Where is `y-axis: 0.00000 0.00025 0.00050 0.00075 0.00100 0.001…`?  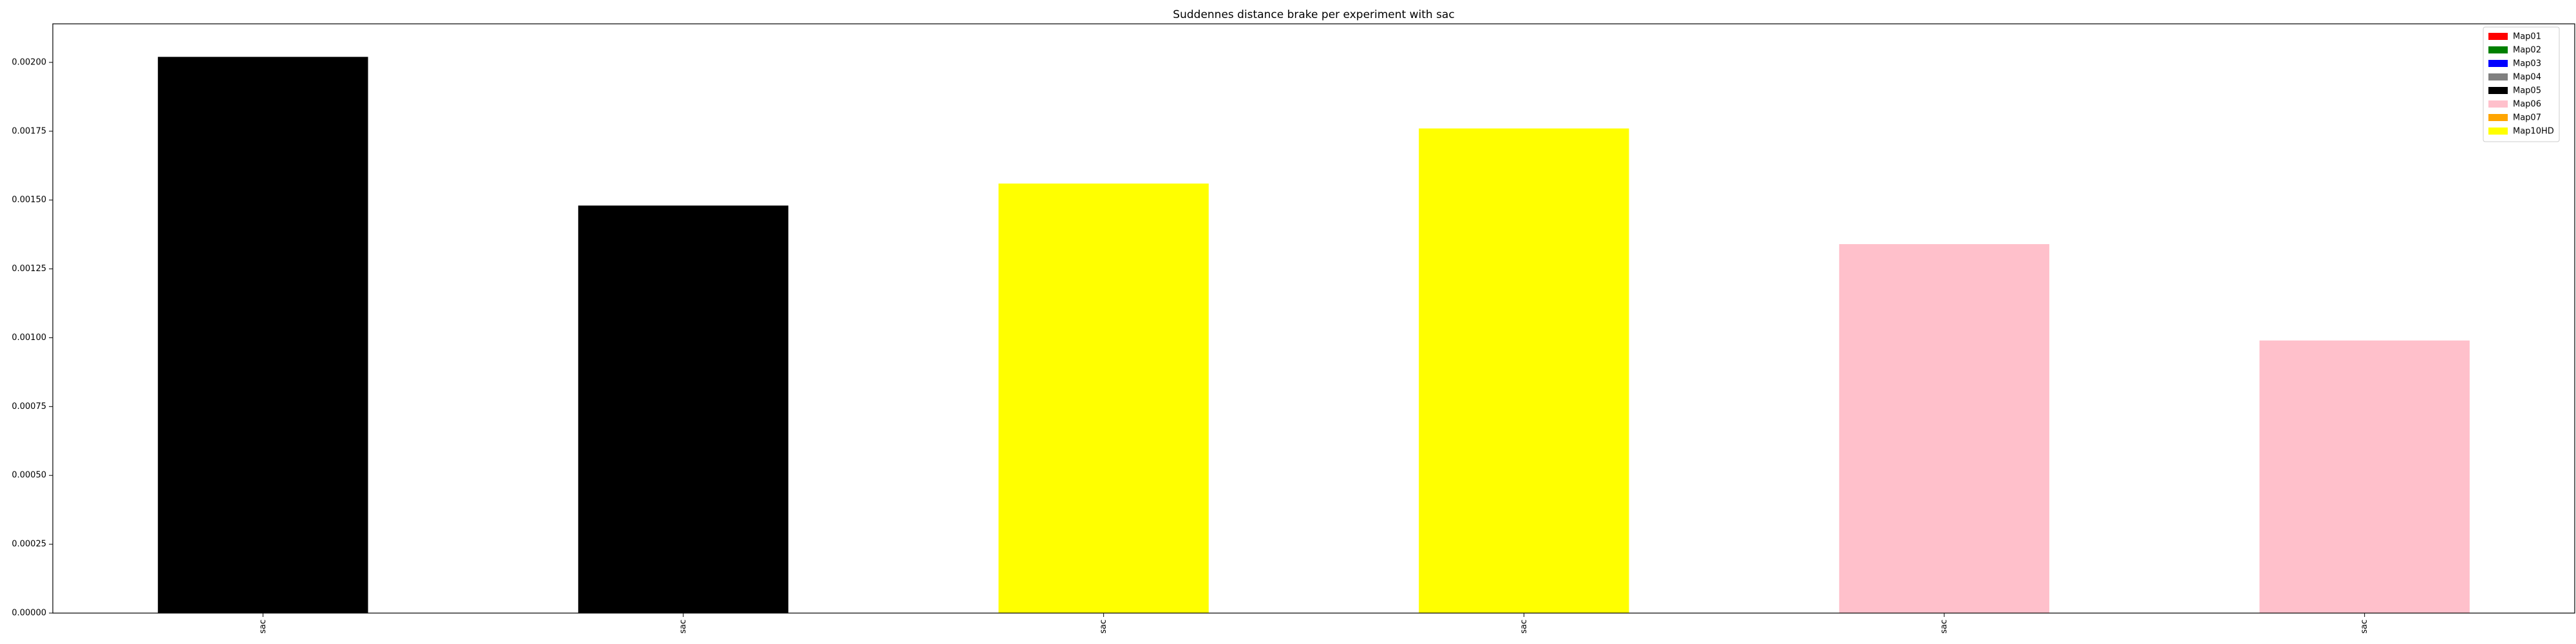 y-axis: 0.00000 0.00025 0.00050 0.00075 0.00100 0.001… is located at coordinates (32, 337).